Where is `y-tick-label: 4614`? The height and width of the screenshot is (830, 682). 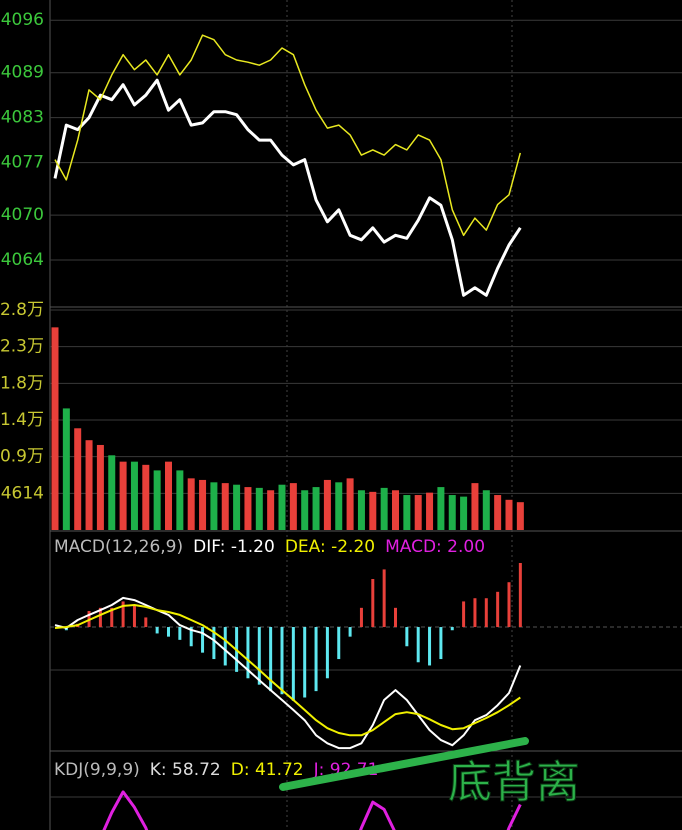
y-tick-label: 4614 is located at coordinates (22, 493).